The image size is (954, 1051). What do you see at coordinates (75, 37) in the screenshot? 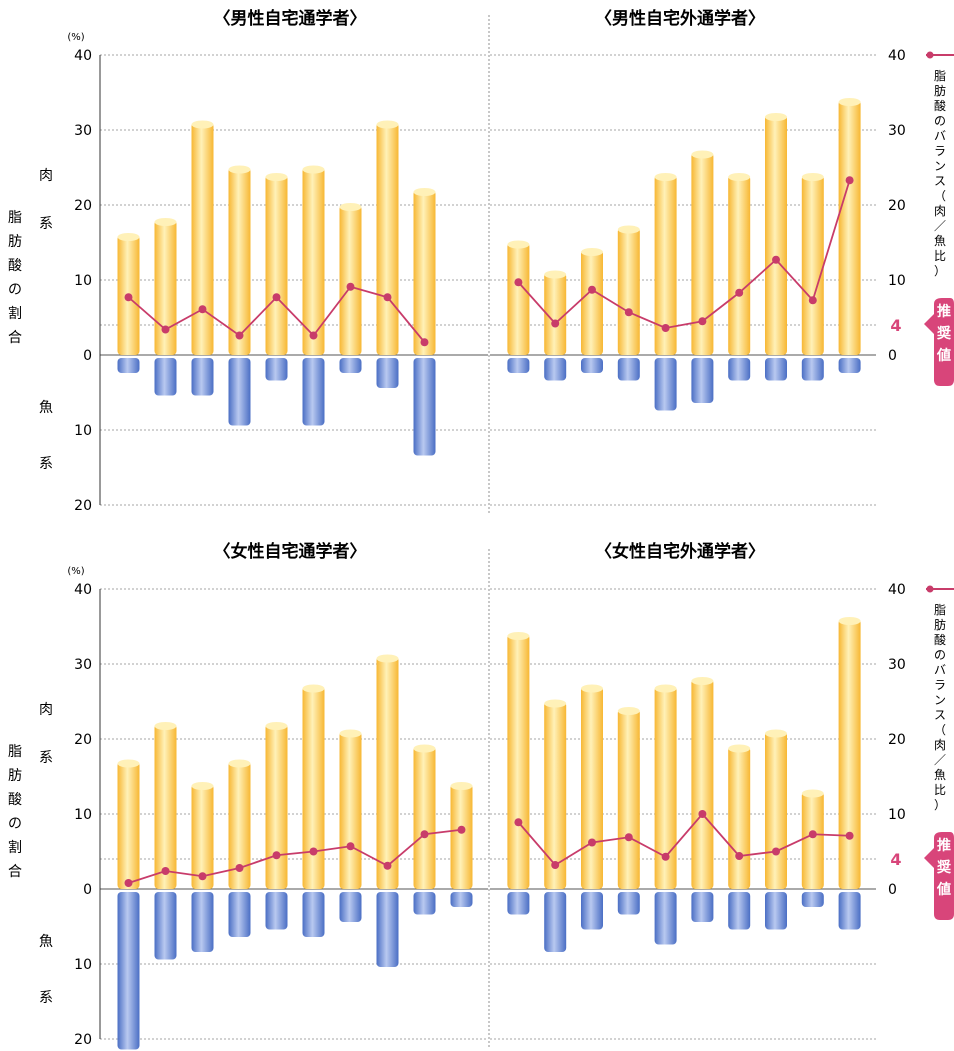
I see `y-unit-label-top: (%)` at bounding box center [75, 37].